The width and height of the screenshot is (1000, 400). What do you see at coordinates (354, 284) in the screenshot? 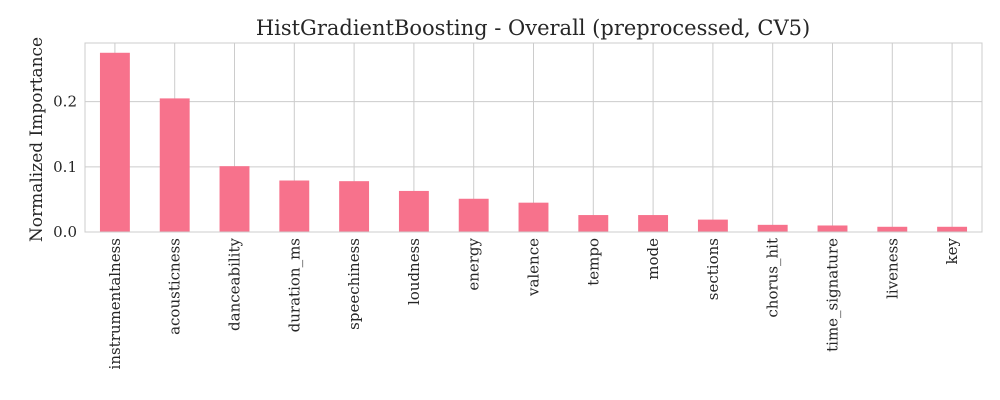
I see `x-tick-label: speechiness` at bounding box center [354, 284].